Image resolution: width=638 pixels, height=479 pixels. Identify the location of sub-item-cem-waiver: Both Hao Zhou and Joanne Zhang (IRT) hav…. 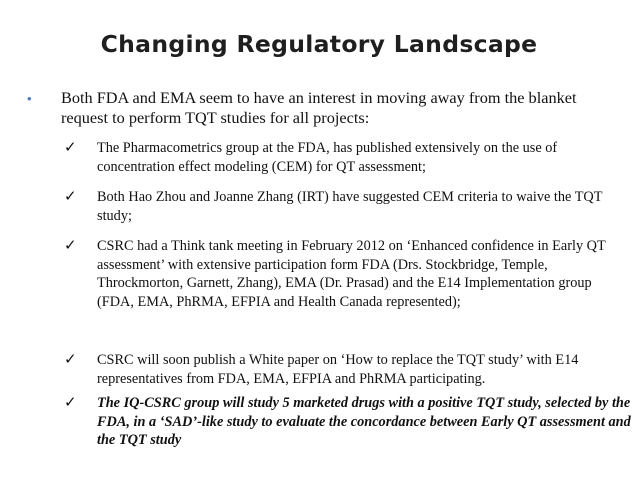
(350, 206).